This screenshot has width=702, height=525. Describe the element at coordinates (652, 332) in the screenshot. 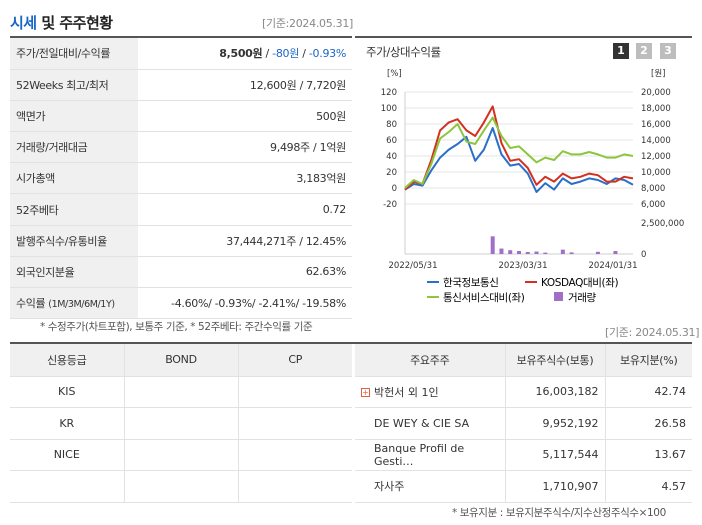

I see `holders-base-date: [기준: 2024.05.31]` at that location.